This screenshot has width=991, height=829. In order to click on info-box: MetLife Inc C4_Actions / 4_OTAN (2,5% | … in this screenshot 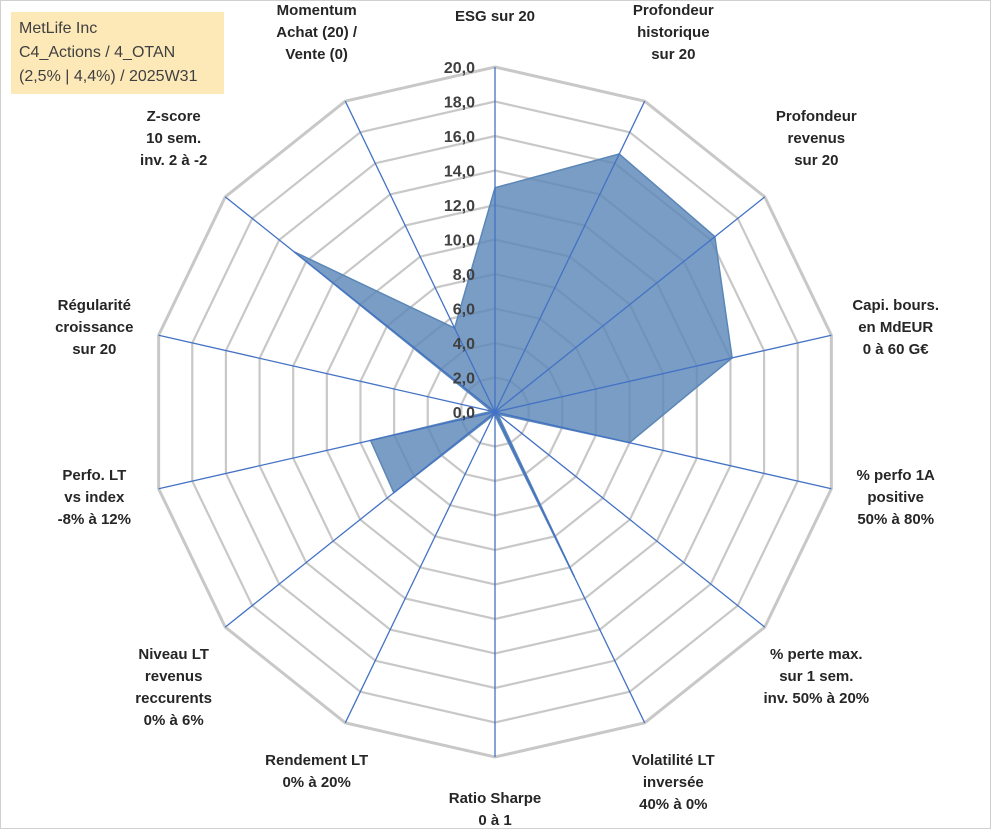, I will do `click(117, 53)`.